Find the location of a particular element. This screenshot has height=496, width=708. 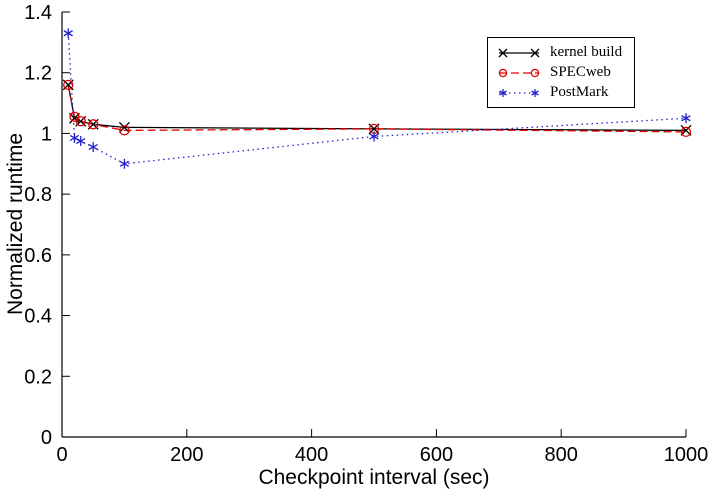

legend-item-postmark: PostMark is located at coordinates (559, 92).